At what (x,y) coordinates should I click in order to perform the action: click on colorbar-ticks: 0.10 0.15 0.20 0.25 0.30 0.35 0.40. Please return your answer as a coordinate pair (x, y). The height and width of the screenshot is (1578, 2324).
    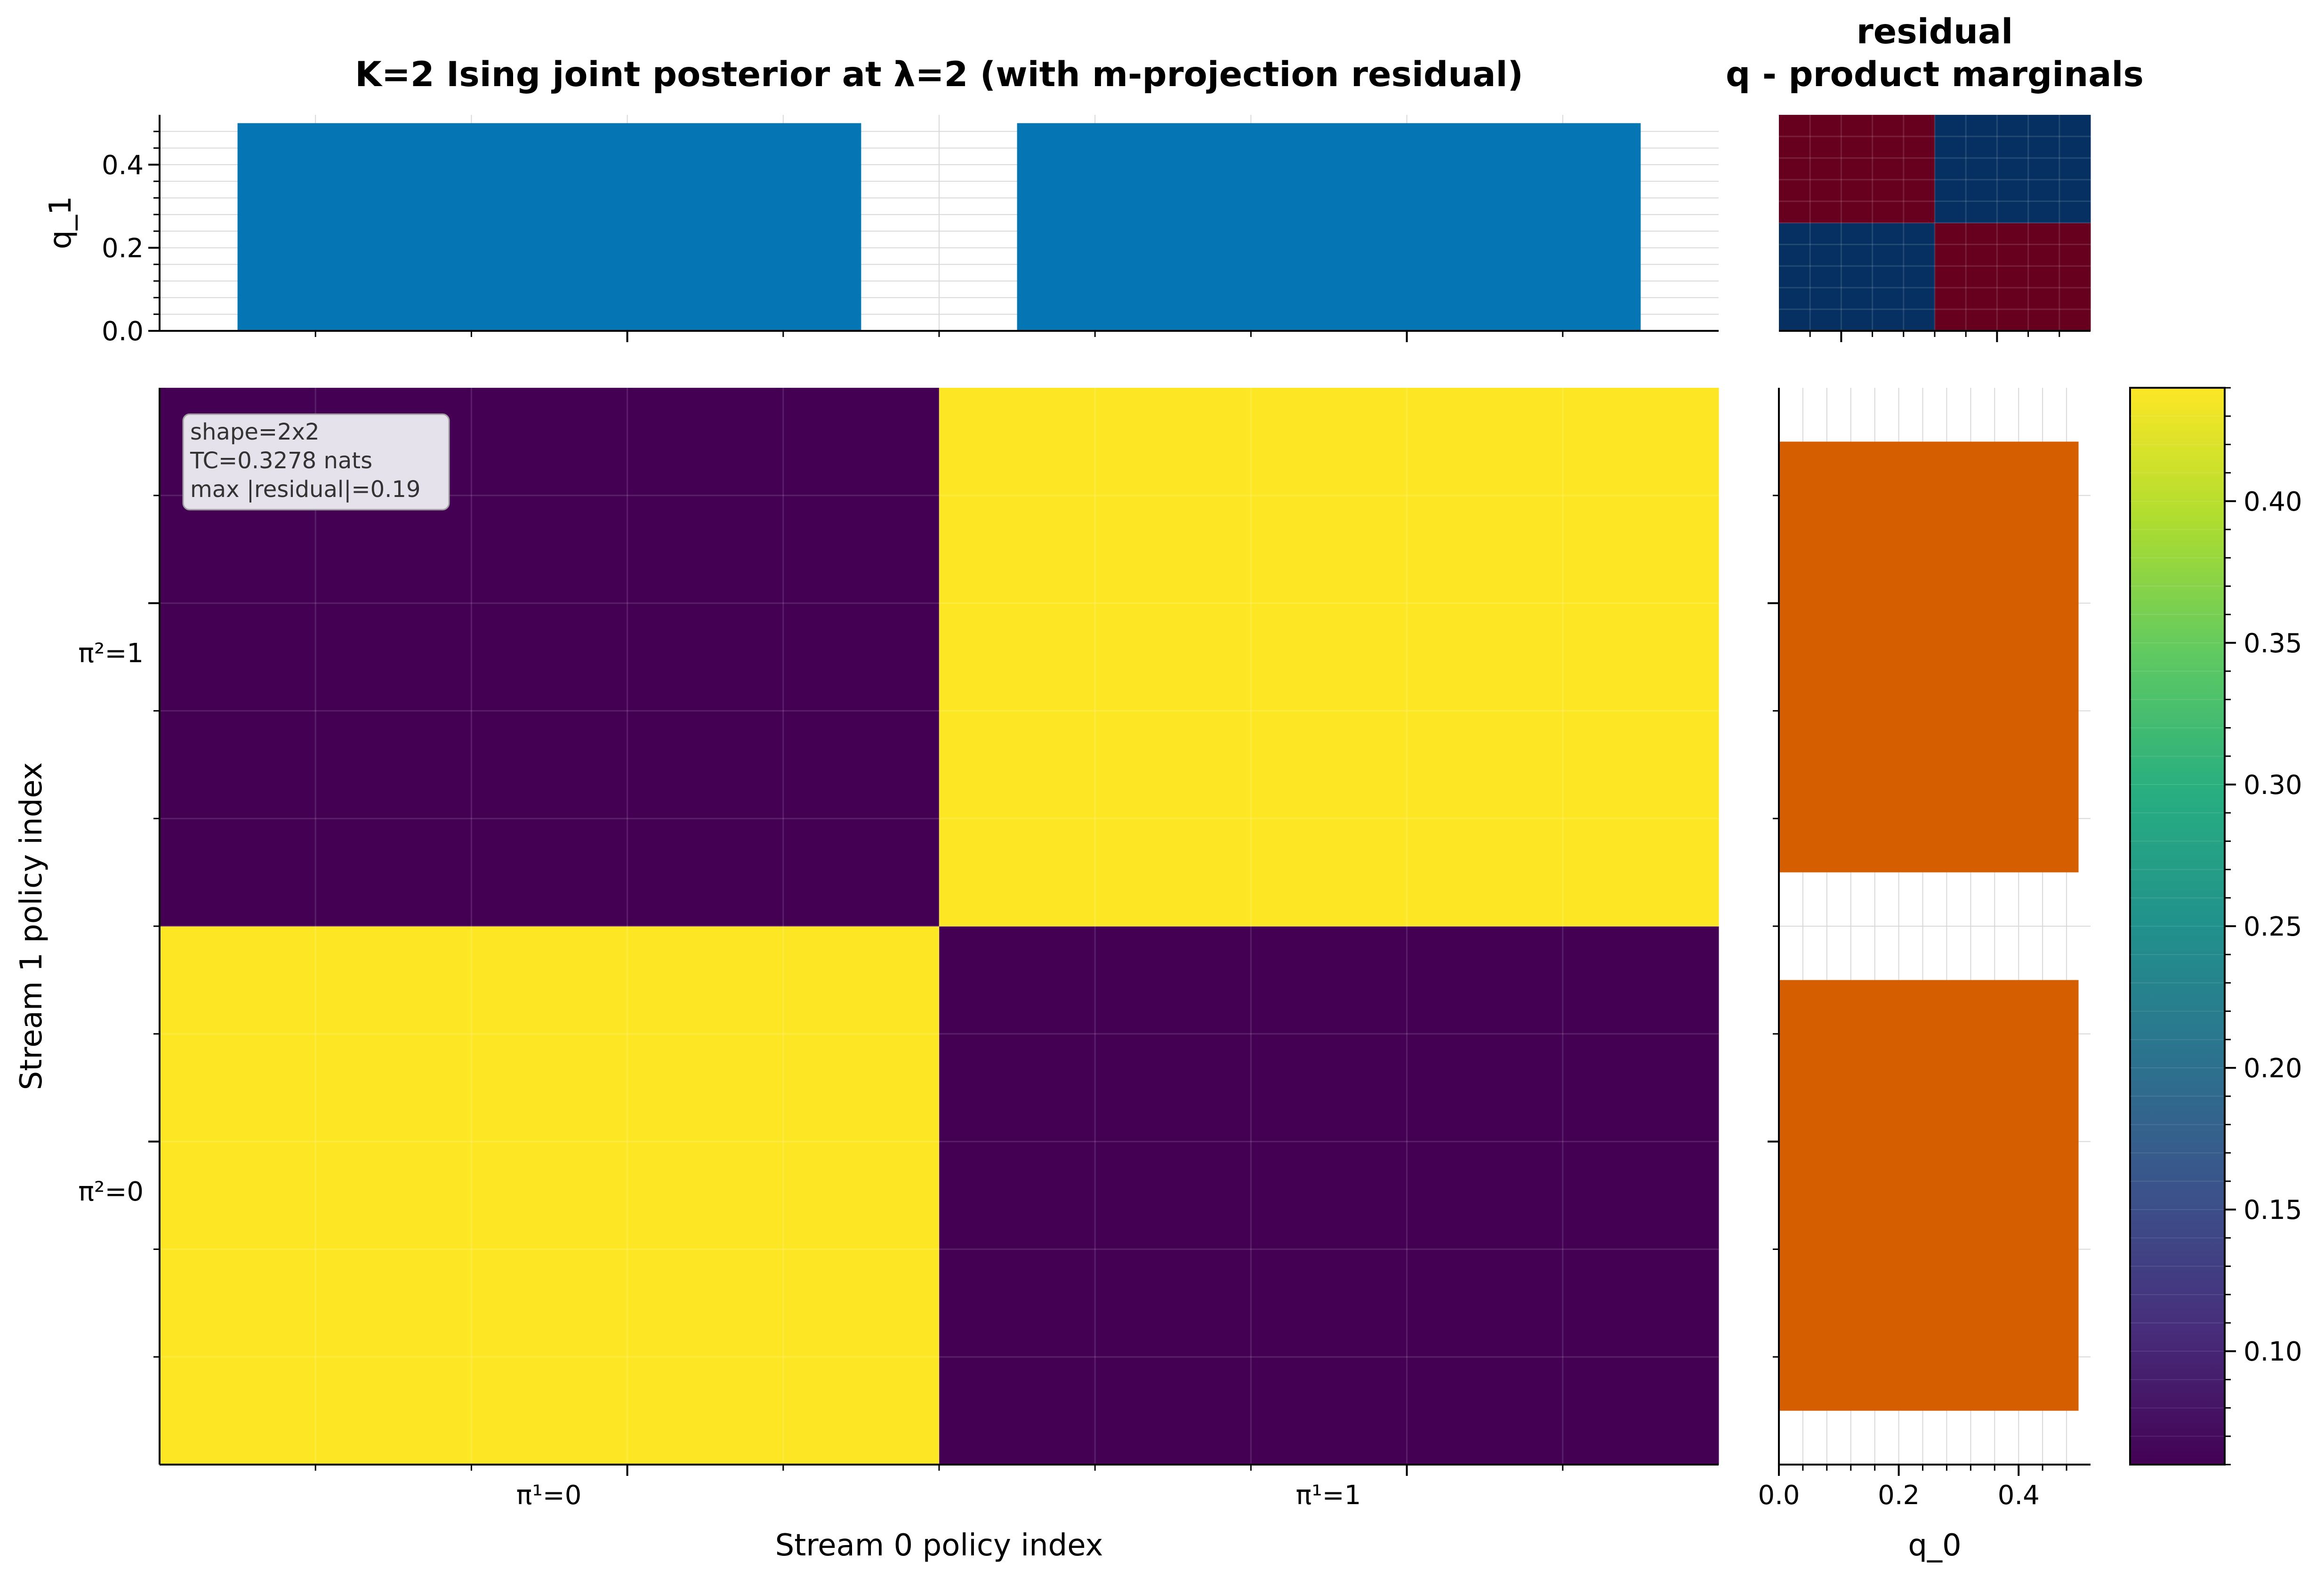
    Looking at the image, I should click on (2216, 926).